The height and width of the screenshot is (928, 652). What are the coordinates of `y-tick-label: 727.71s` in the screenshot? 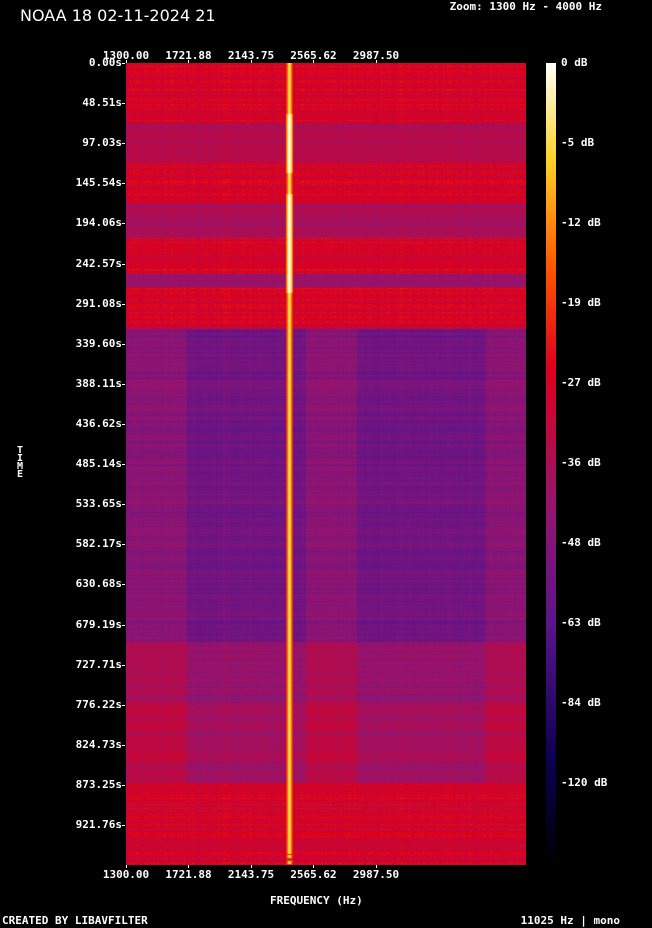 It's located at (98, 664).